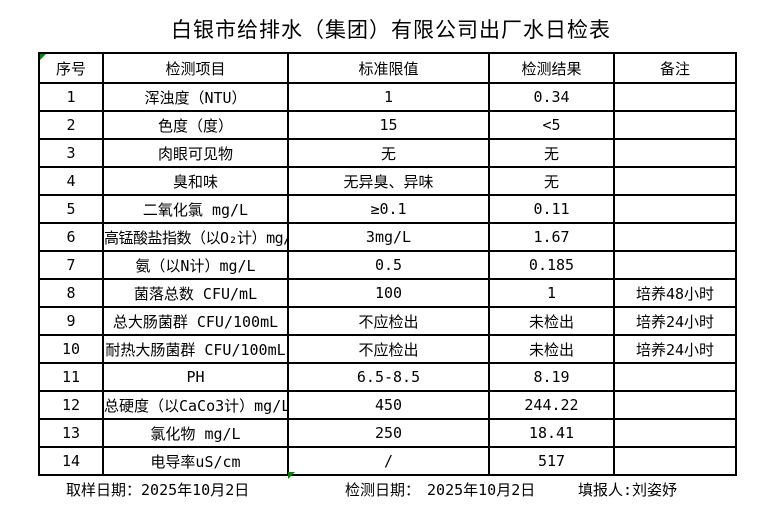 This screenshot has width=782, height=520. Describe the element at coordinates (655, 490) in the screenshot. I see `reporter-name: 刘姿妤` at that location.